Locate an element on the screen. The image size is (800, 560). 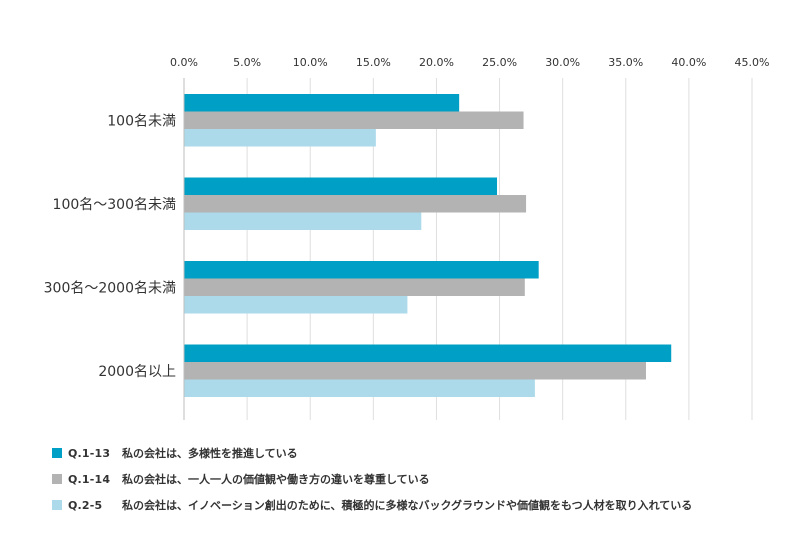
category-label: 2000名以上 is located at coordinates (137, 372).